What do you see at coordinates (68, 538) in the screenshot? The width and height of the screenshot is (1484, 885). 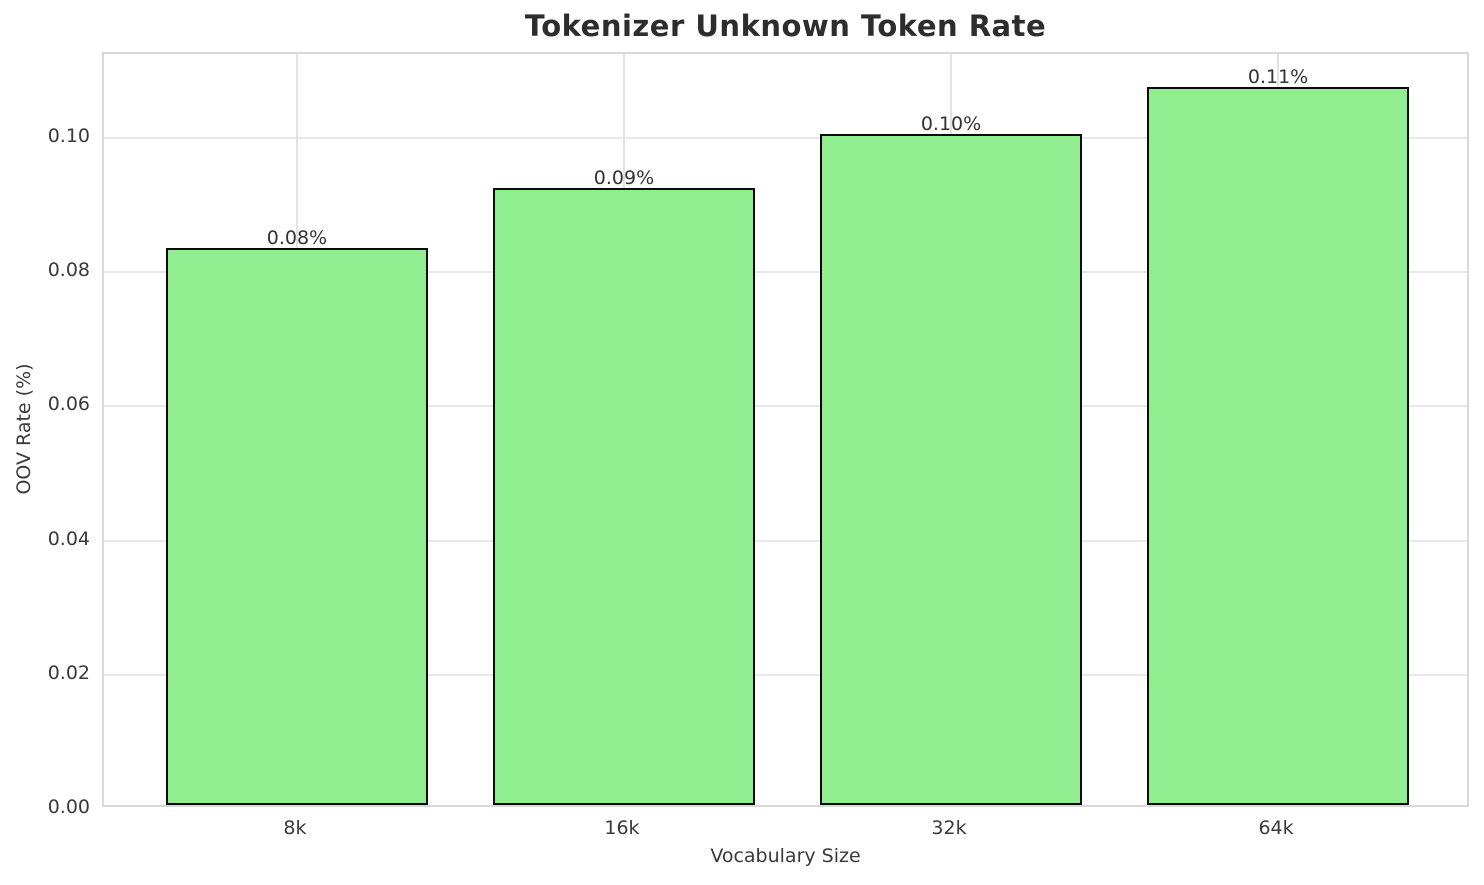 I see `y-tick-label: 0.04` at bounding box center [68, 538].